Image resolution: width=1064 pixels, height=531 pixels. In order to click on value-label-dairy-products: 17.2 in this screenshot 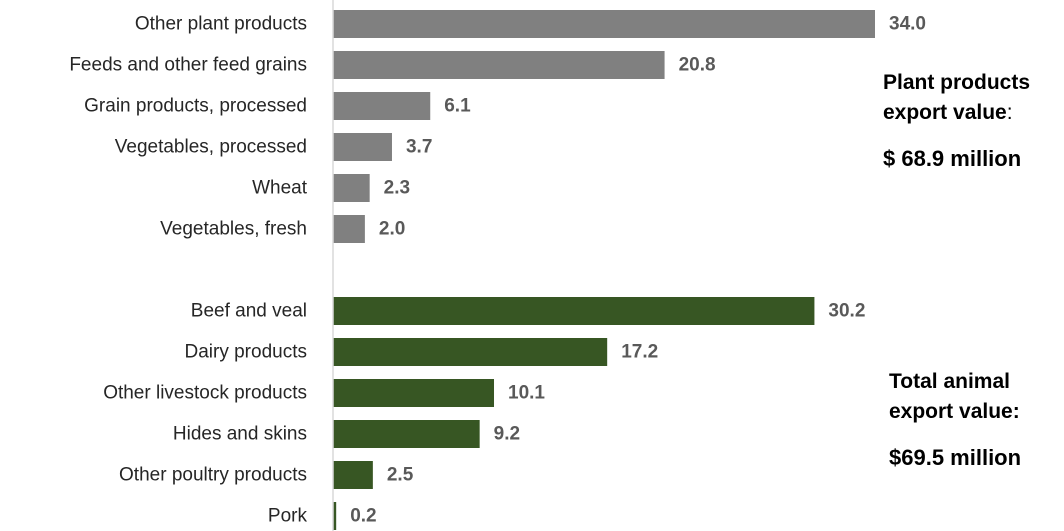, I will do `click(639, 352)`.